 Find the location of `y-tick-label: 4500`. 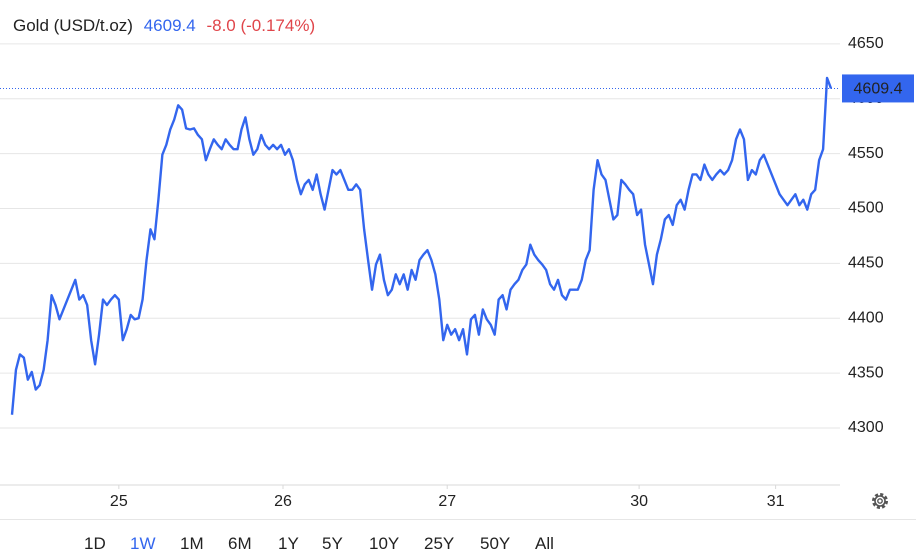

y-tick-label: 4500 is located at coordinates (866, 208).